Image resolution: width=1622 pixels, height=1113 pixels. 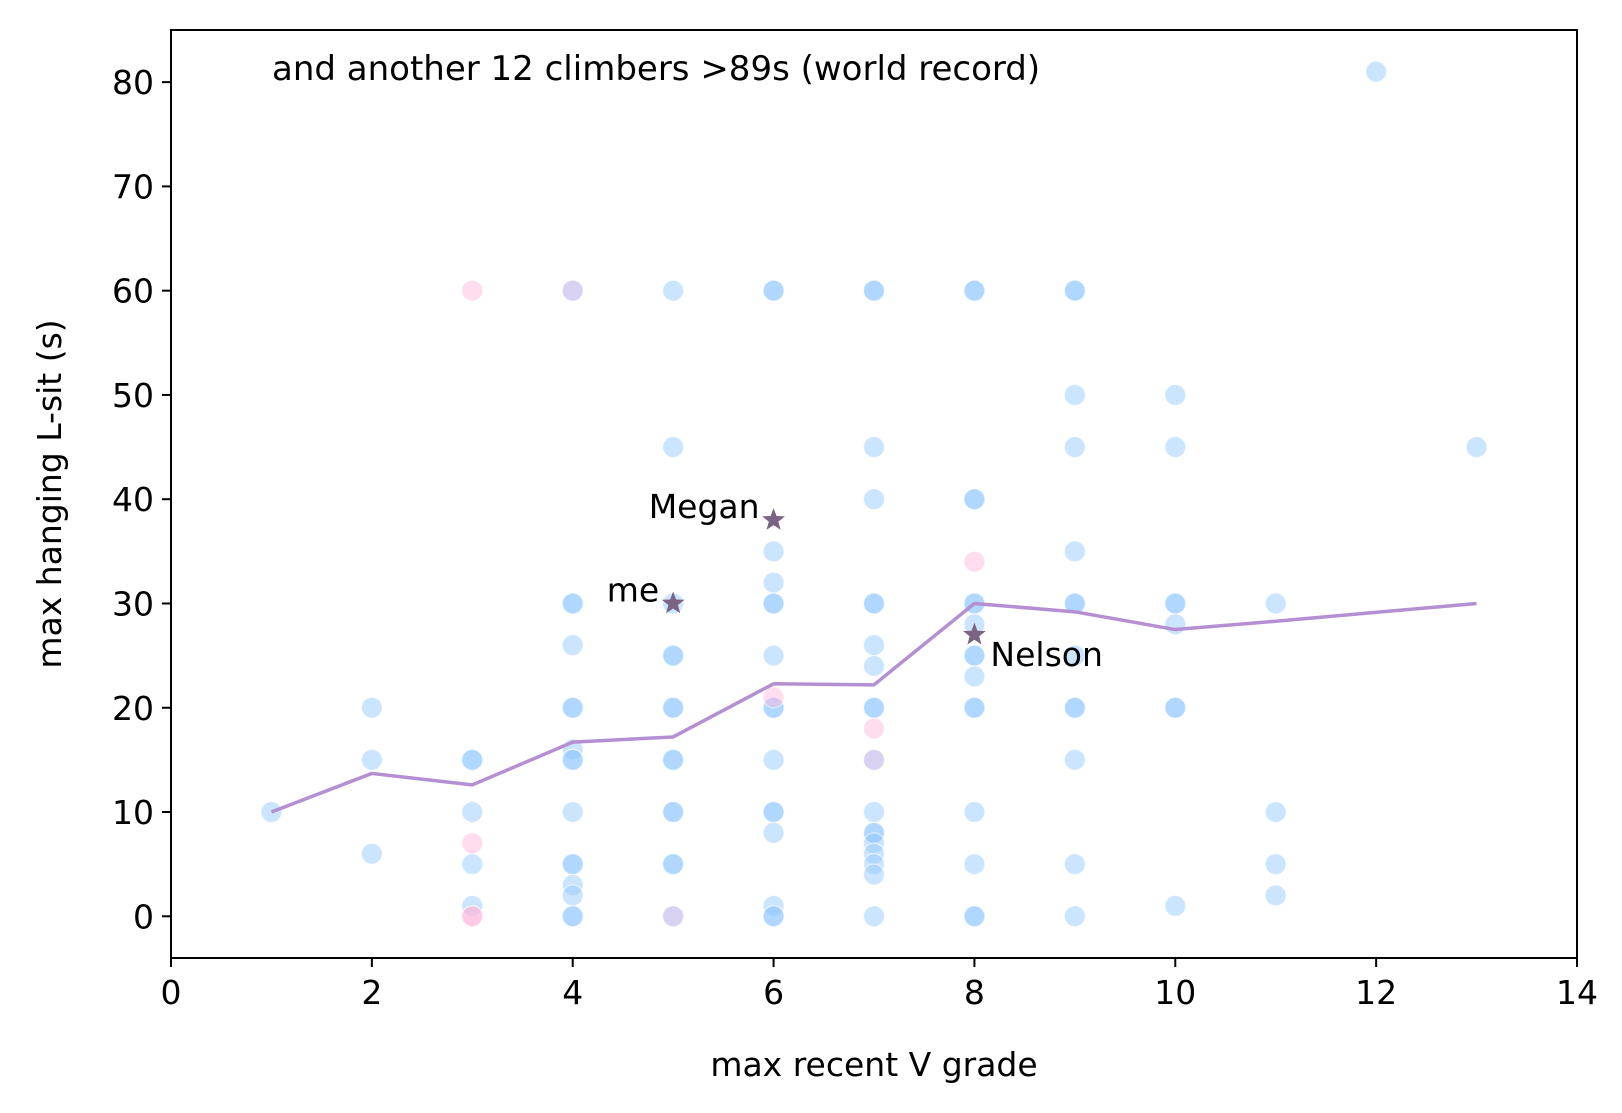 What do you see at coordinates (133, 499) in the screenshot?
I see `y-tick-label: 40` at bounding box center [133, 499].